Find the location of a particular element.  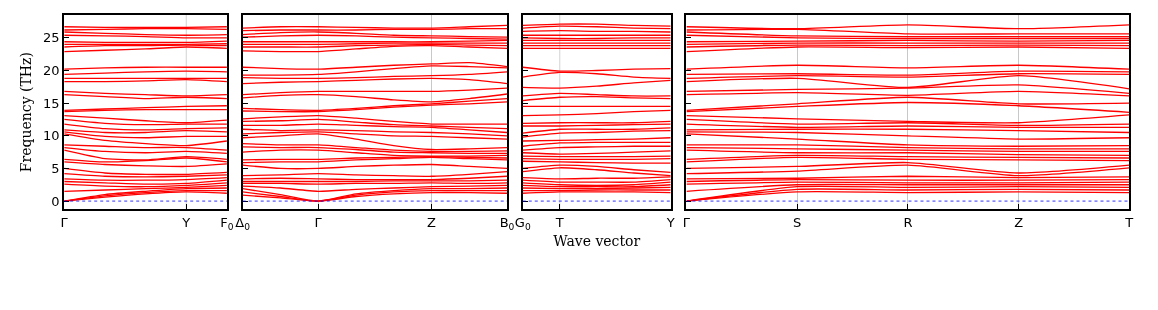

x-tick-label: R is located at coordinates (908, 222).